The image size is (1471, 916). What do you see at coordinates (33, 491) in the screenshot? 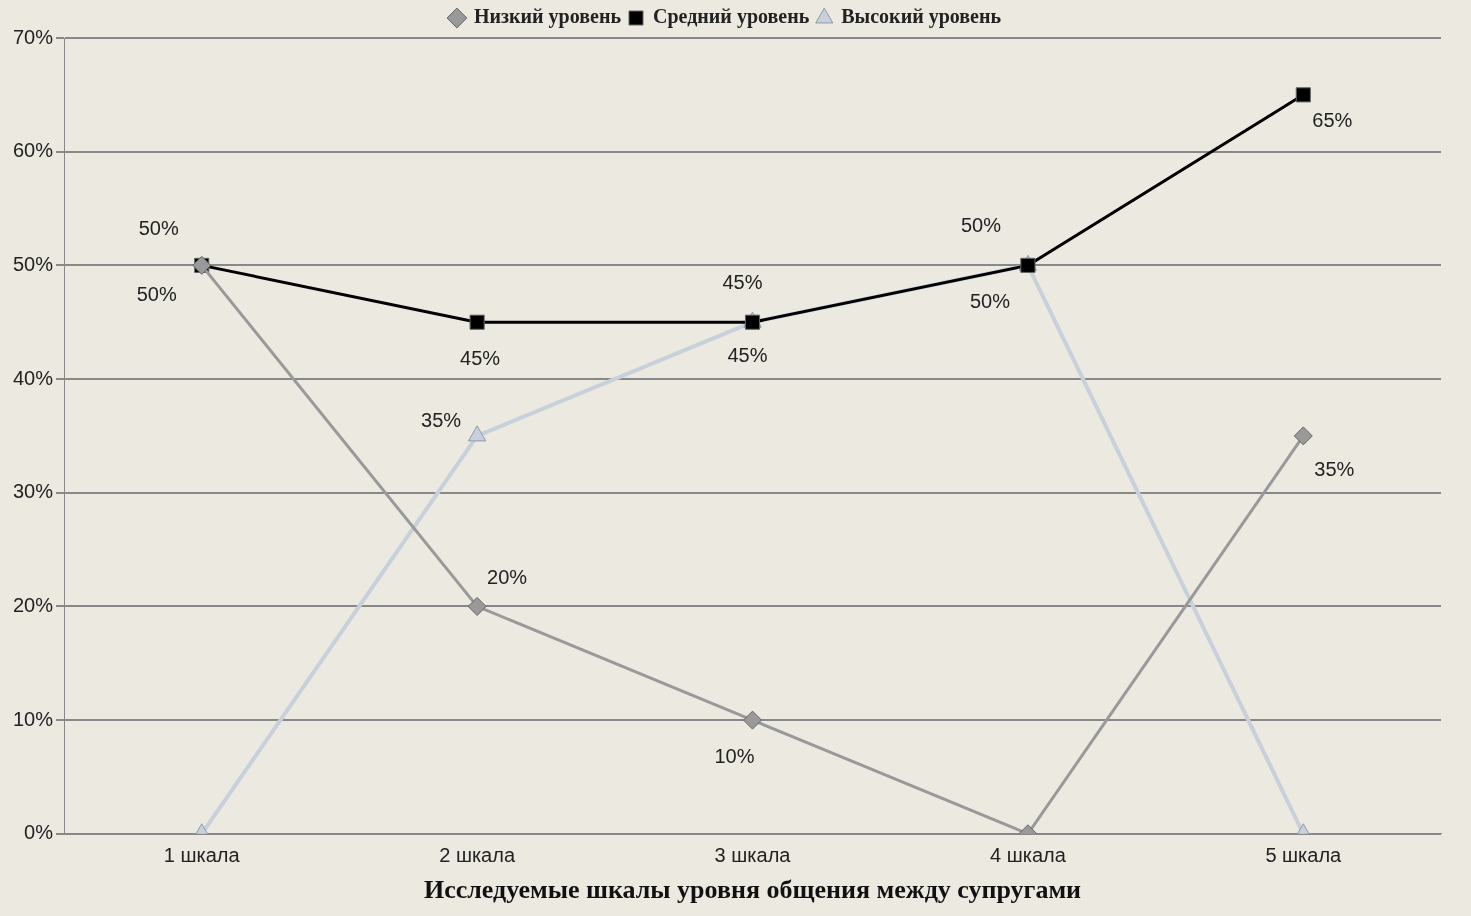
I see `y-tick-label: 30%` at bounding box center [33, 491].